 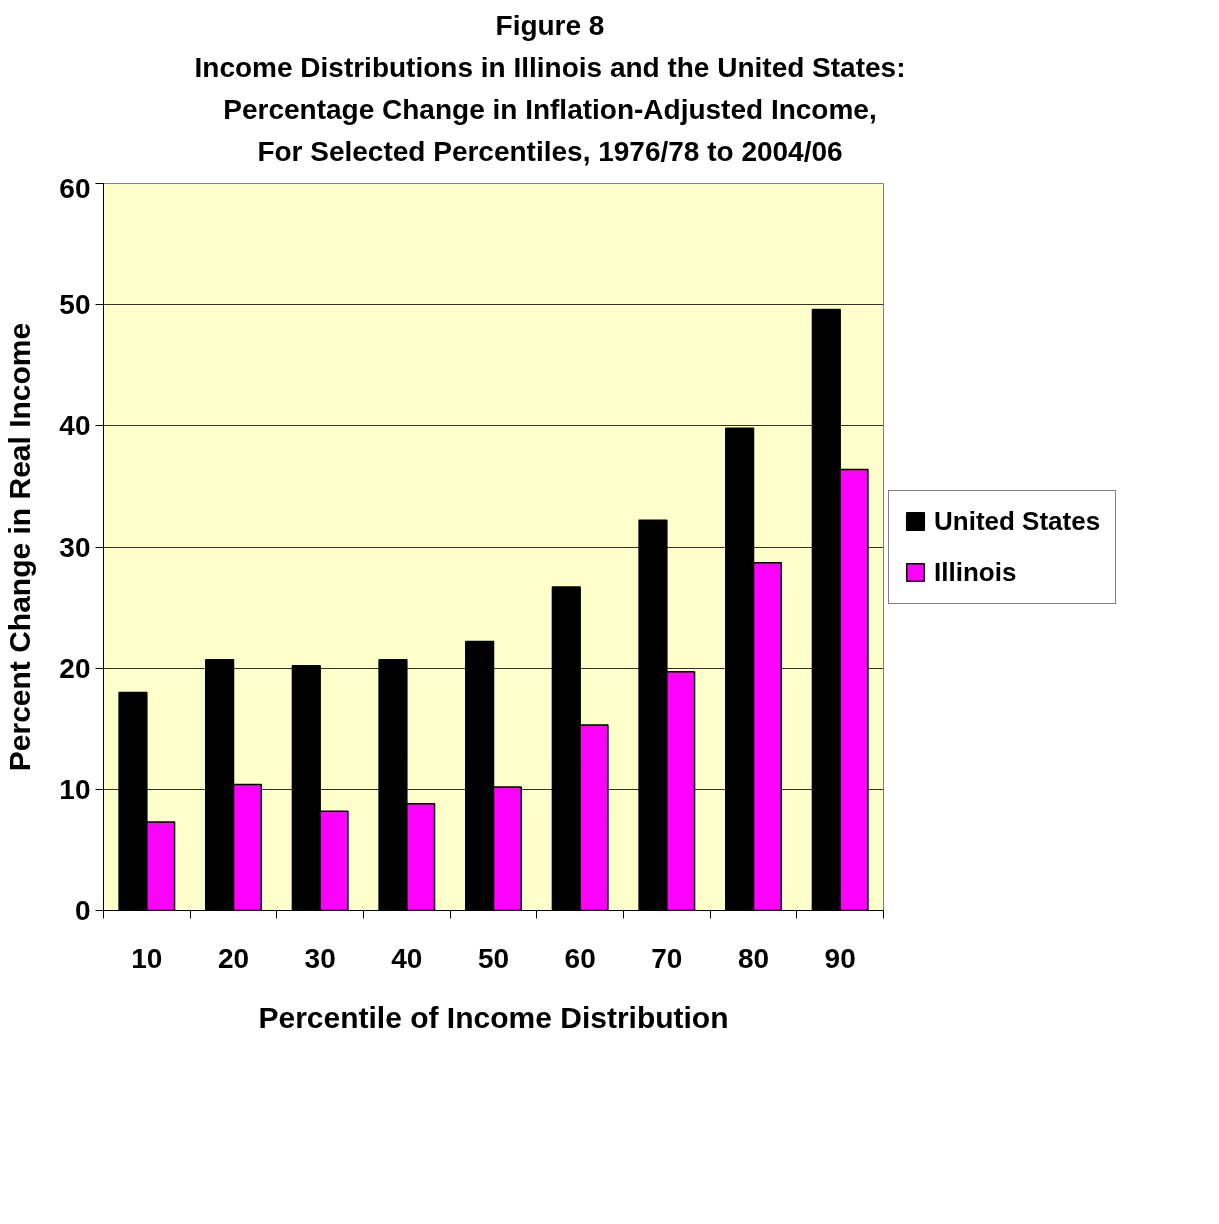 I want to click on x-axis-title: Percentile of Income Distribution, so click(x=493, y=1017).